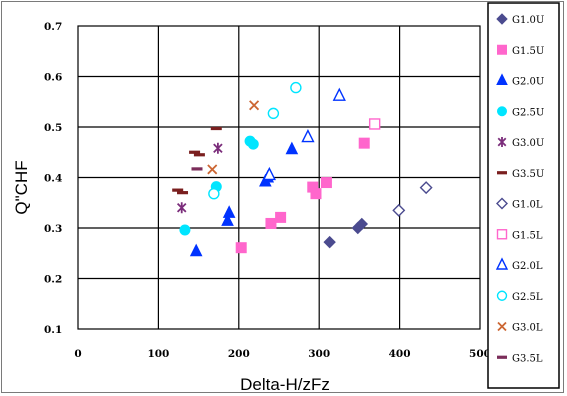  I want to click on series-g1-5l, so click(374, 124).